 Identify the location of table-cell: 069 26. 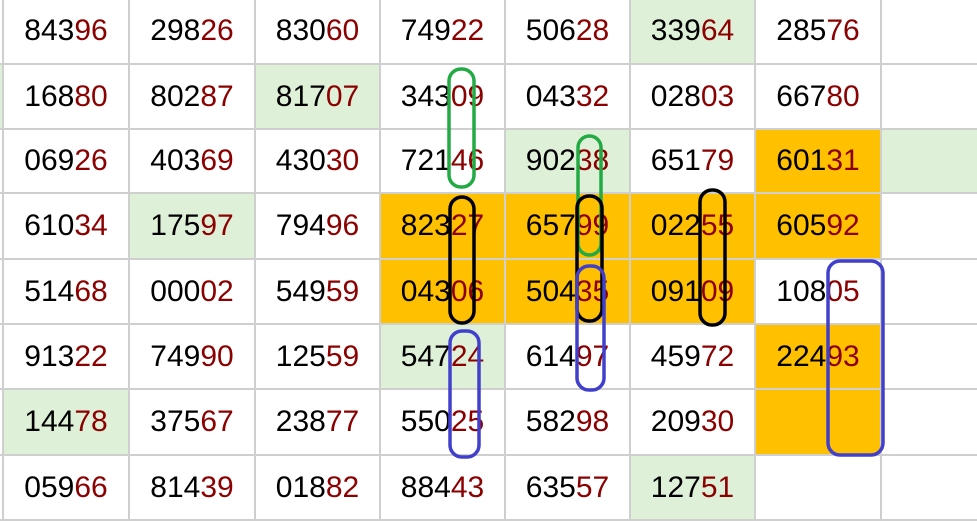
(67, 162).